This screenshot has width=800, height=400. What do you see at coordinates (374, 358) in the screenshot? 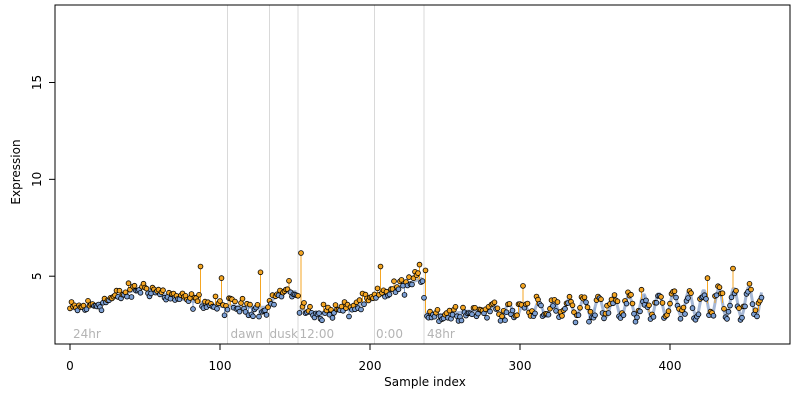
I see `x-axis: 0 100 200 300 400` at bounding box center [374, 358].